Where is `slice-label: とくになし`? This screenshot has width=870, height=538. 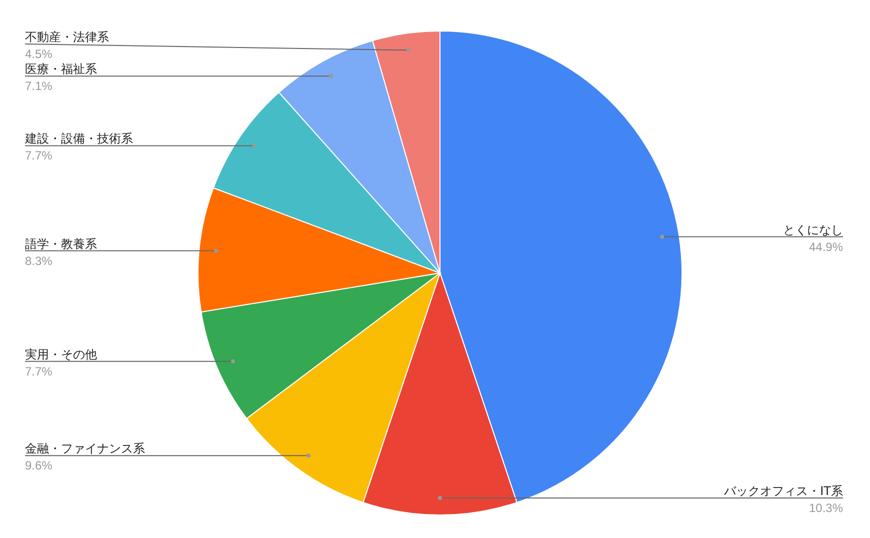
slice-label: とくになし is located at coordinates (813, 229).